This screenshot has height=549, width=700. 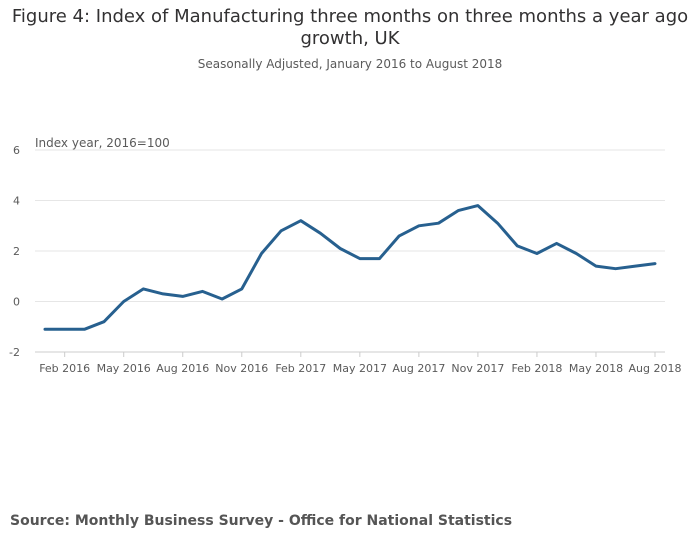 I want to click on chart-title-line-2: growth, UK, so click(x=350, y=38).